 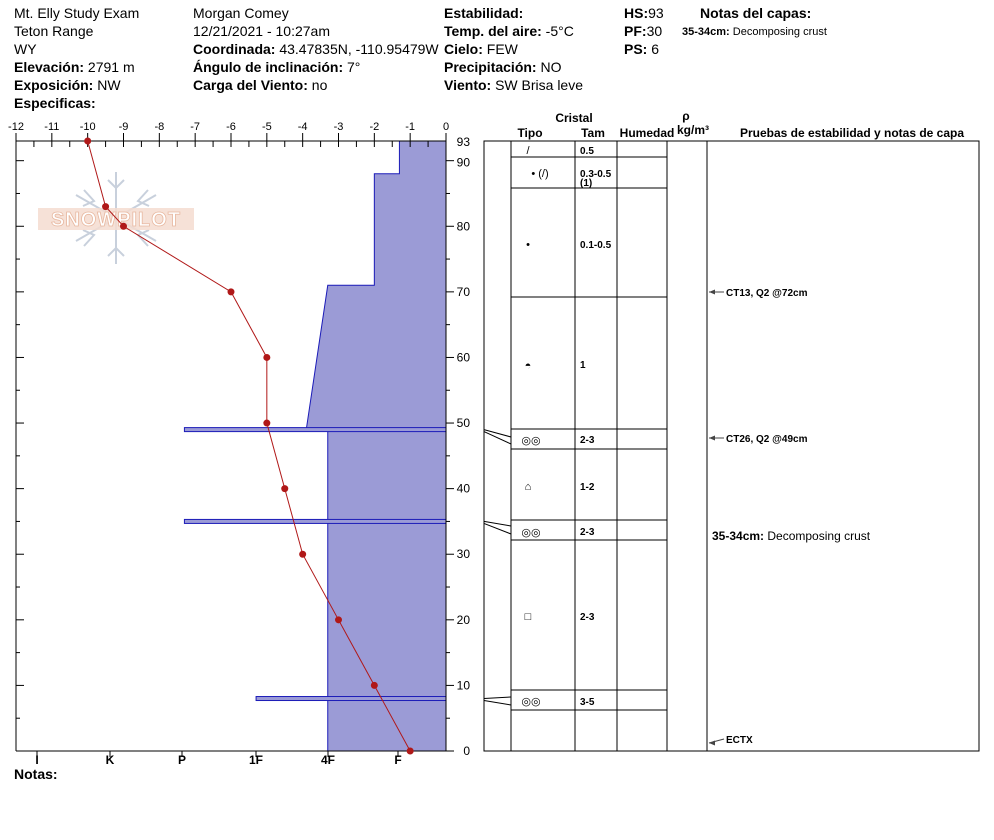 What do you see at coordinates (583, 365) in the screenshot?
I see `grain-size-3: 1` at bounding box center [583, 365].